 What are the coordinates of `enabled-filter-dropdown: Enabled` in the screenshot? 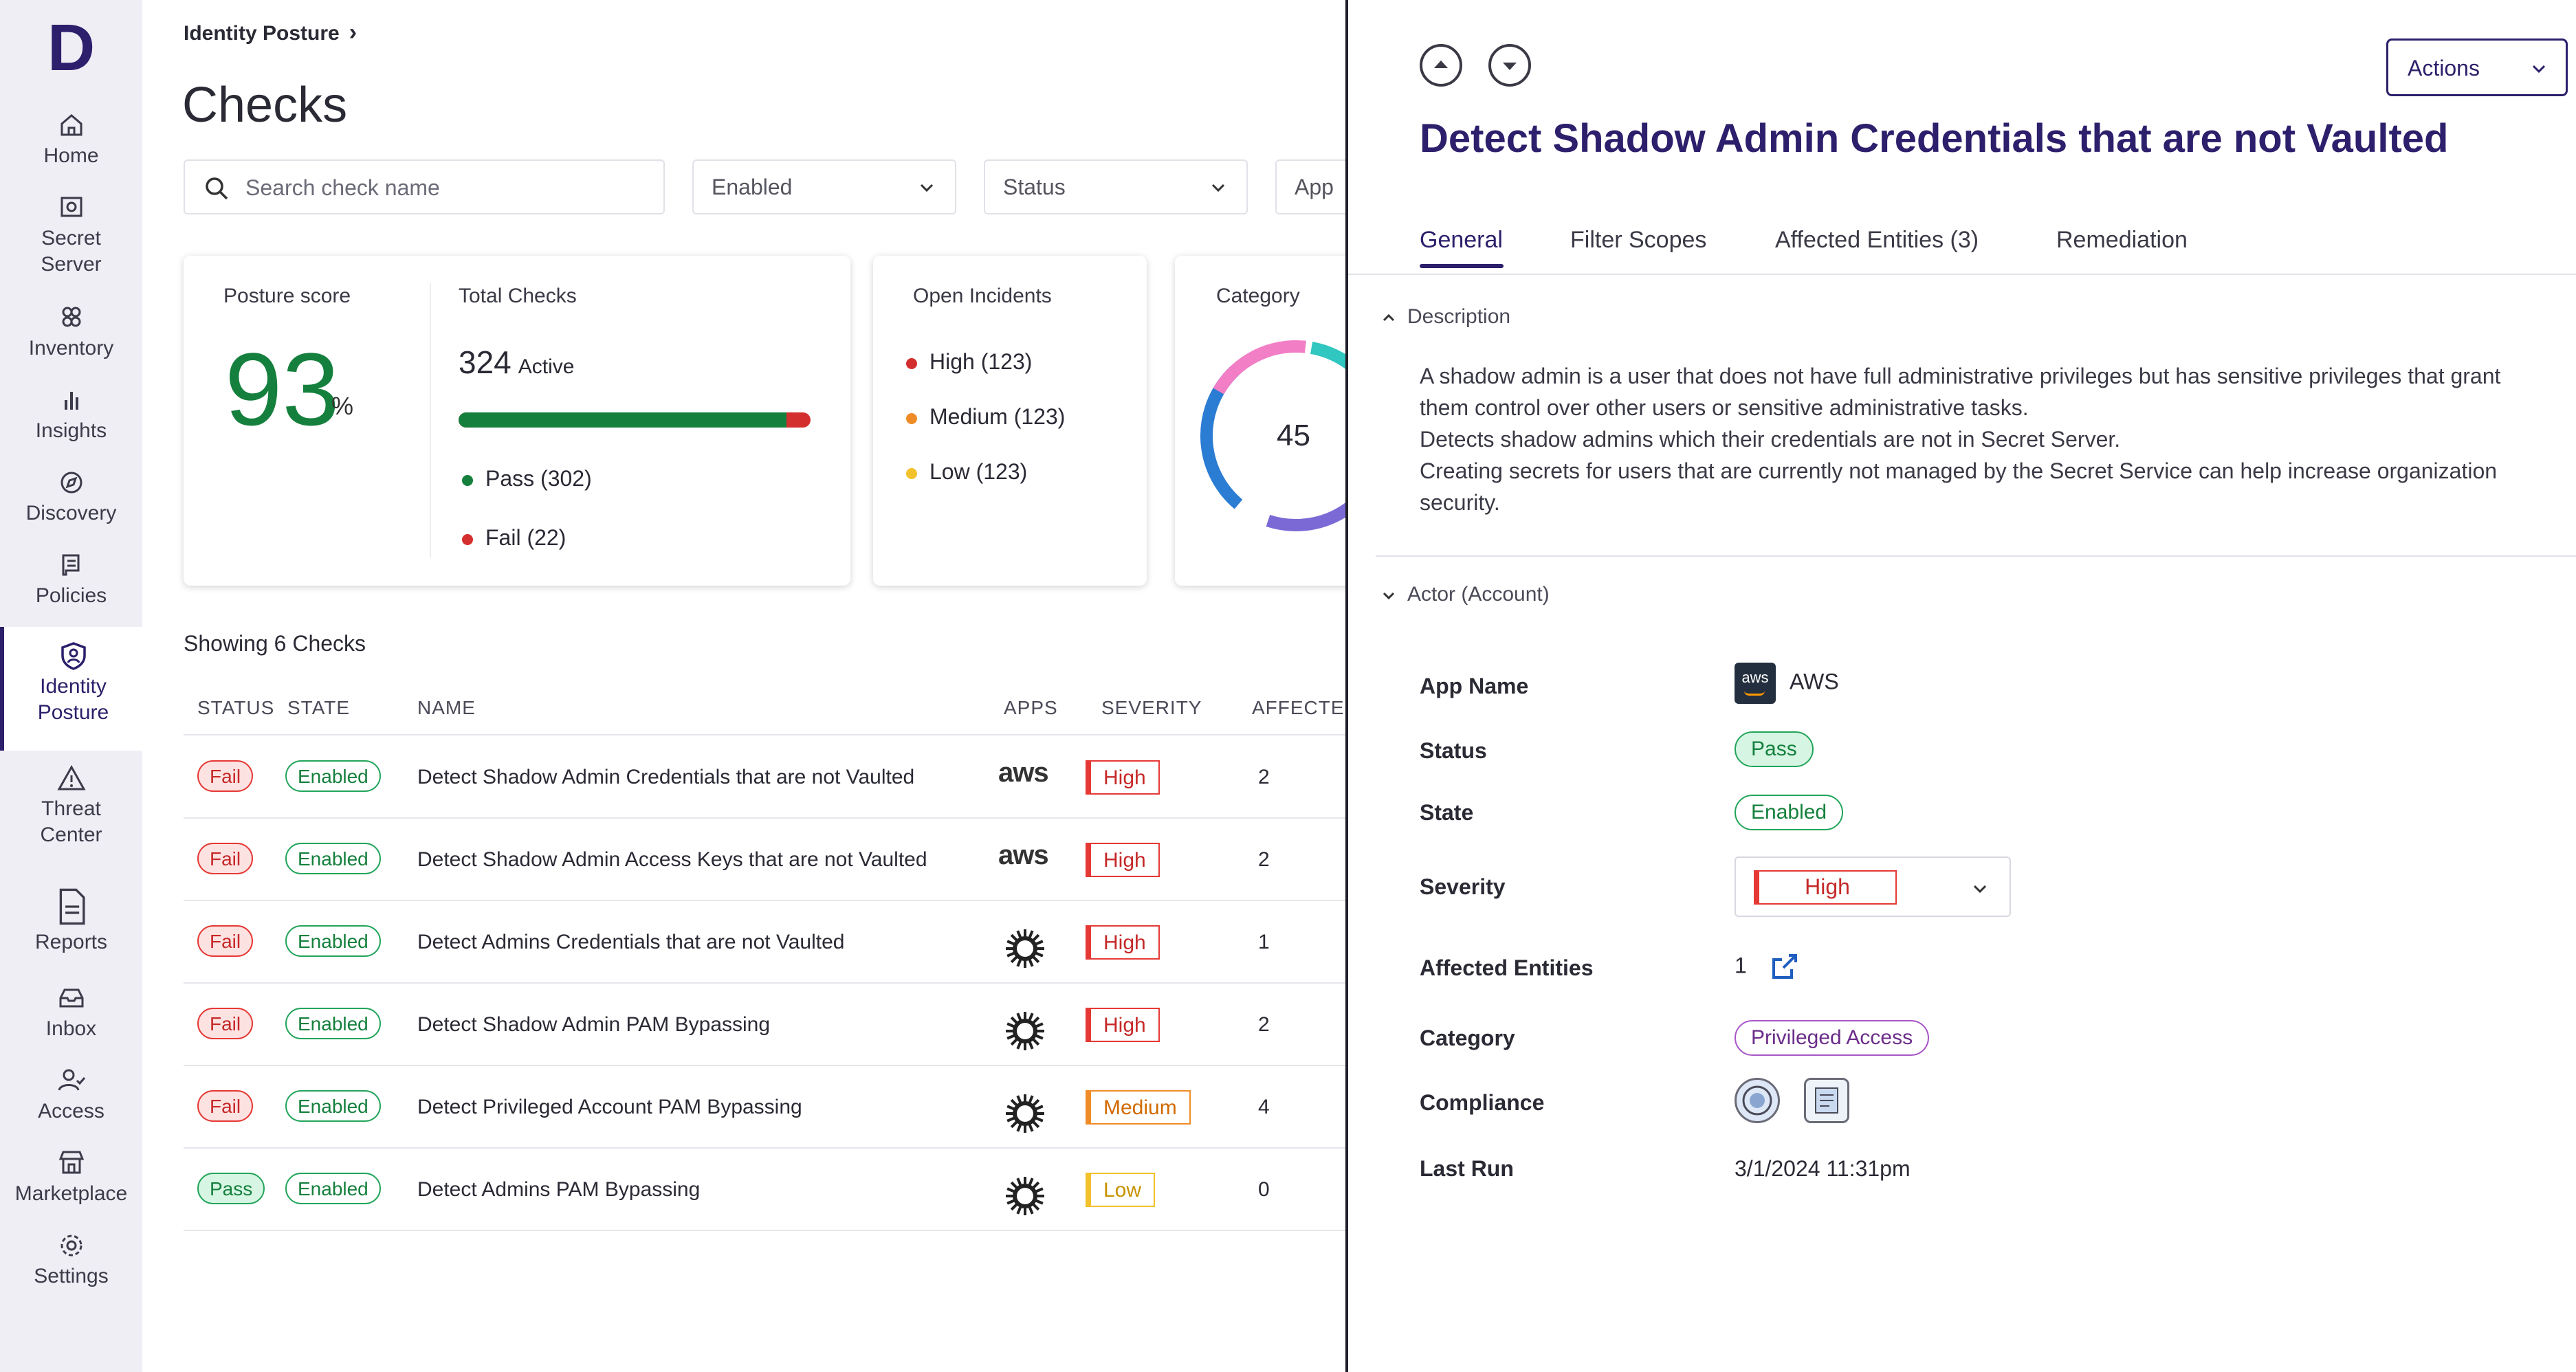 It's located at (824, 187).